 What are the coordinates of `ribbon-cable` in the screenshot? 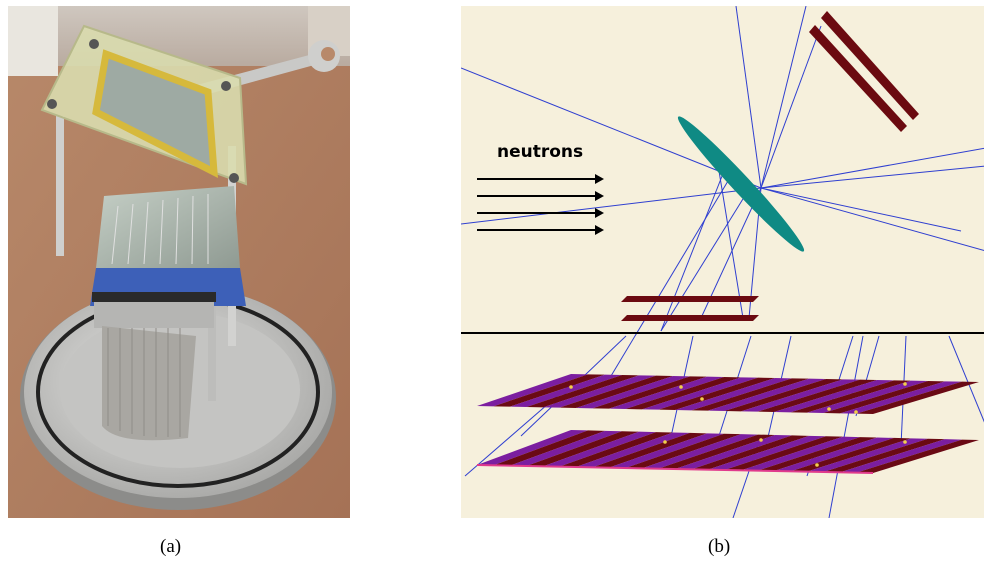 It's located at (154, 366).